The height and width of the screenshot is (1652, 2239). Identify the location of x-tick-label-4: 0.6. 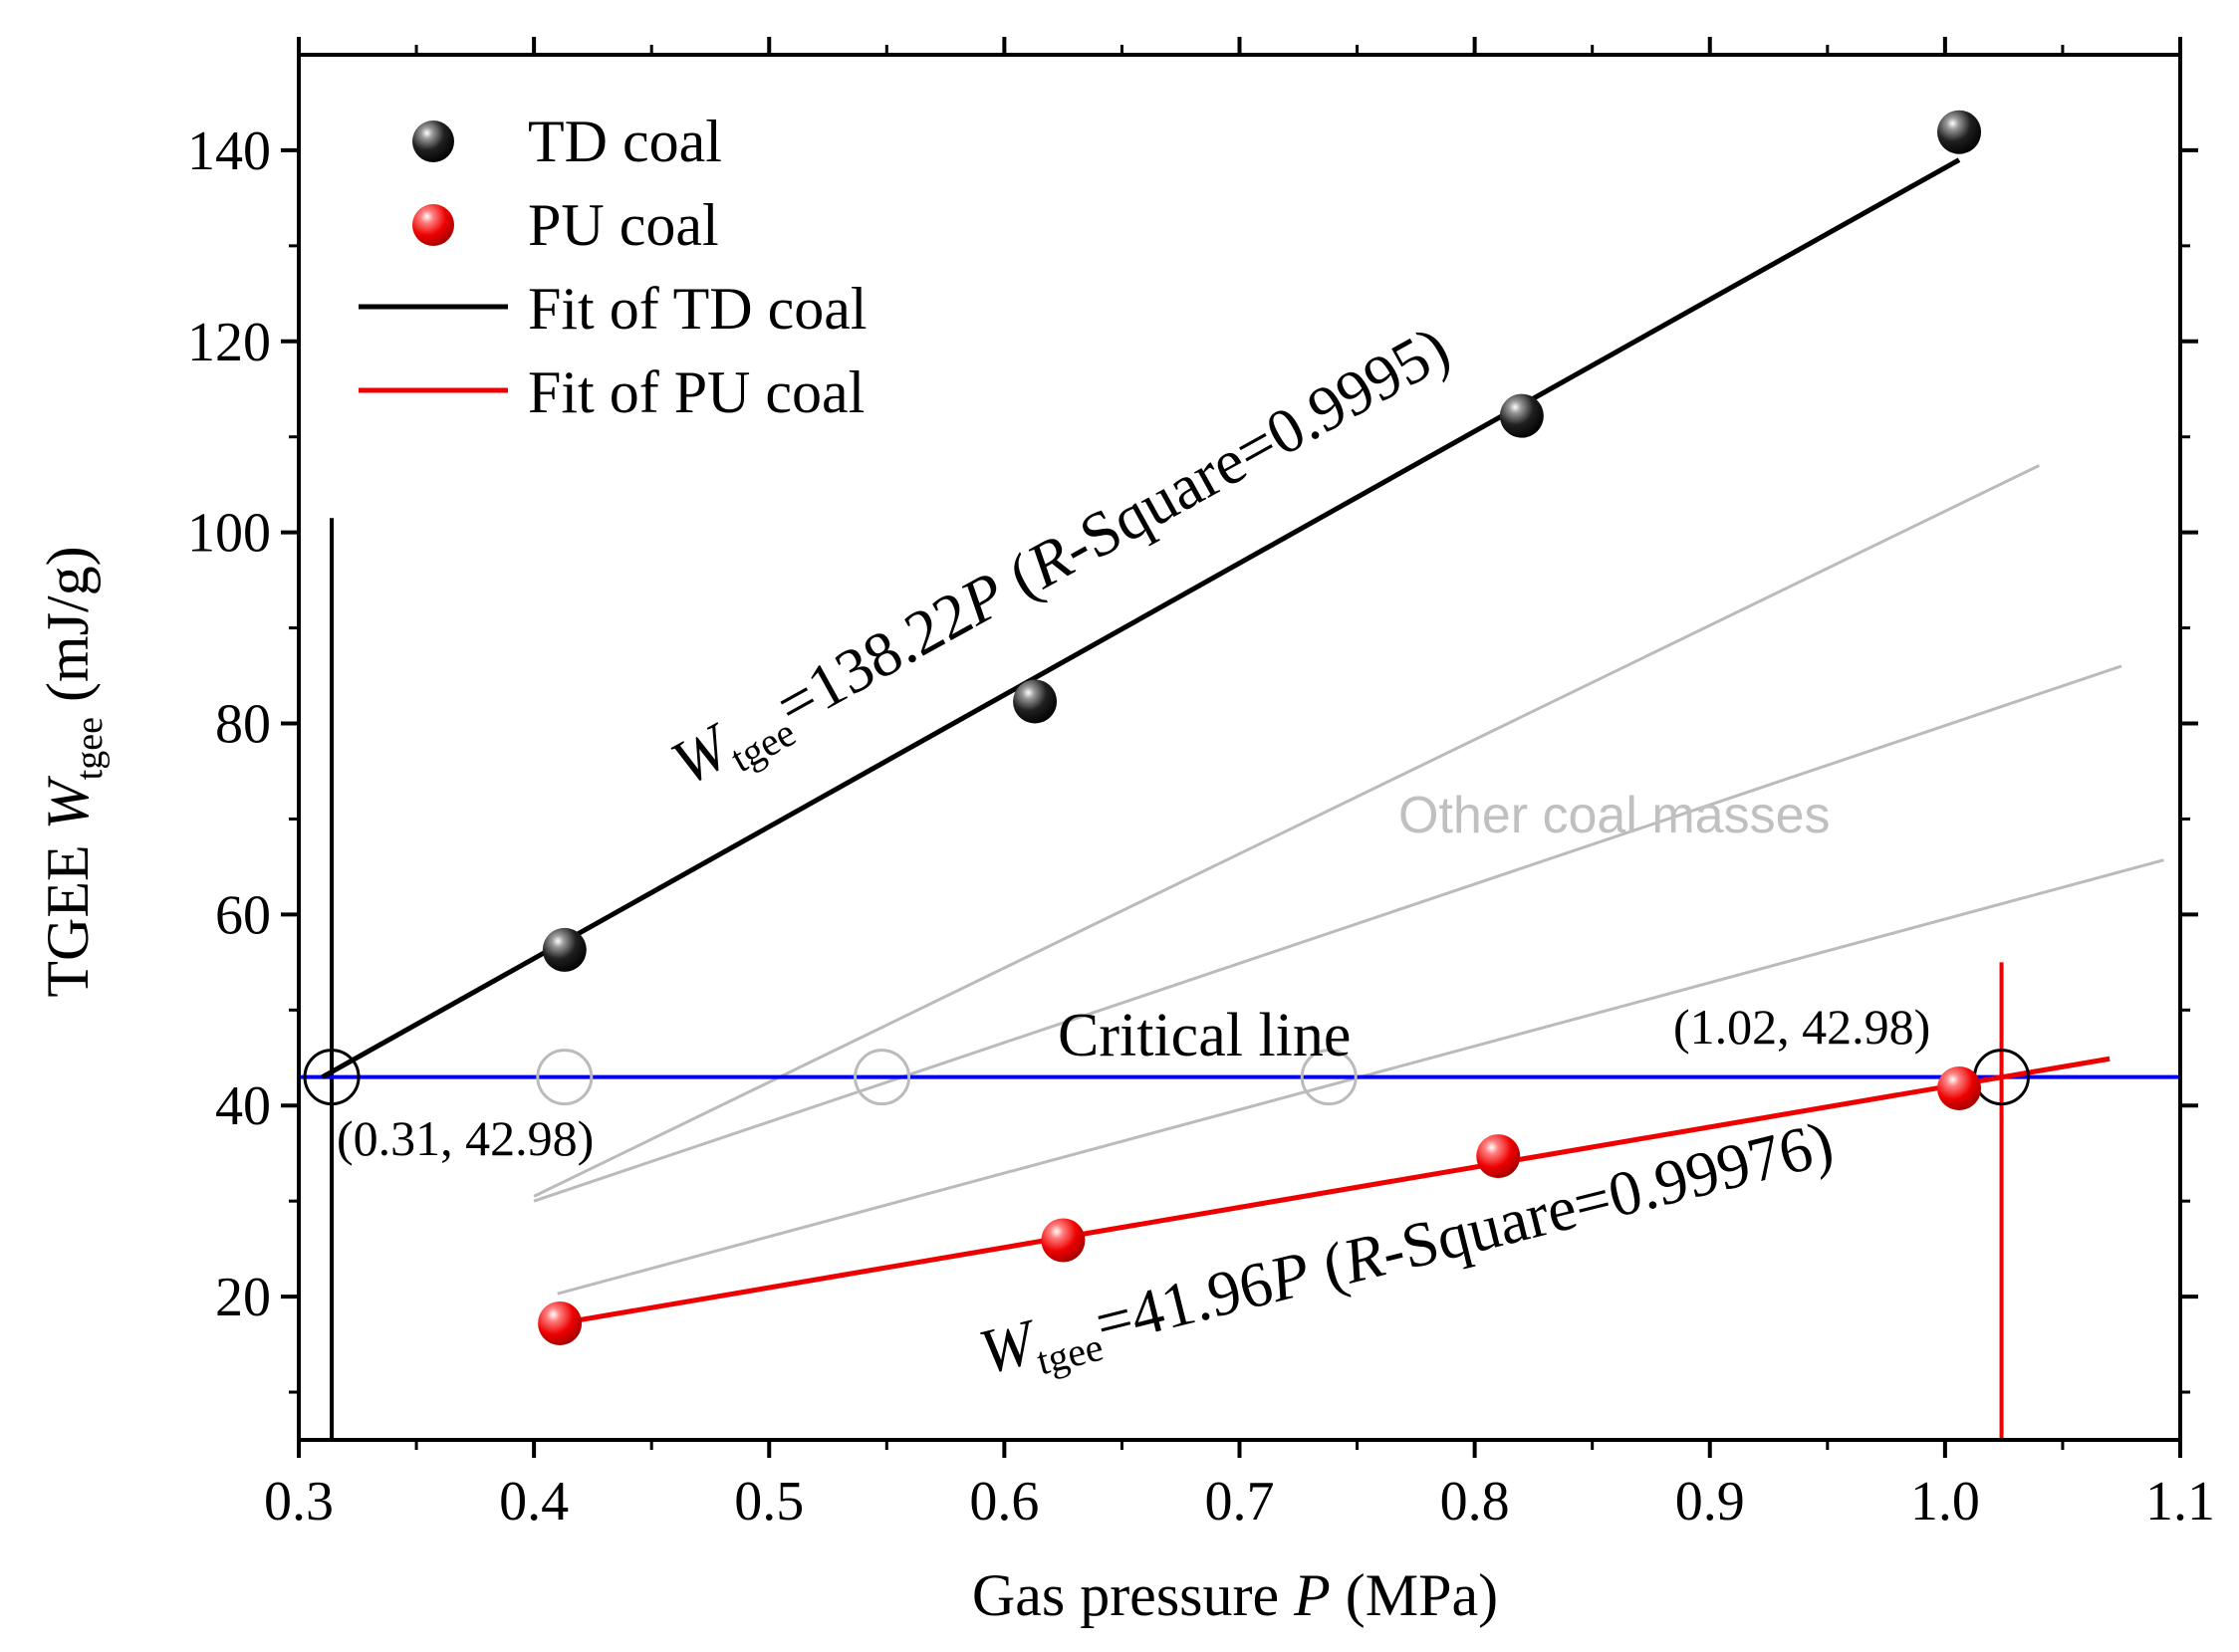
(1004, 1502).